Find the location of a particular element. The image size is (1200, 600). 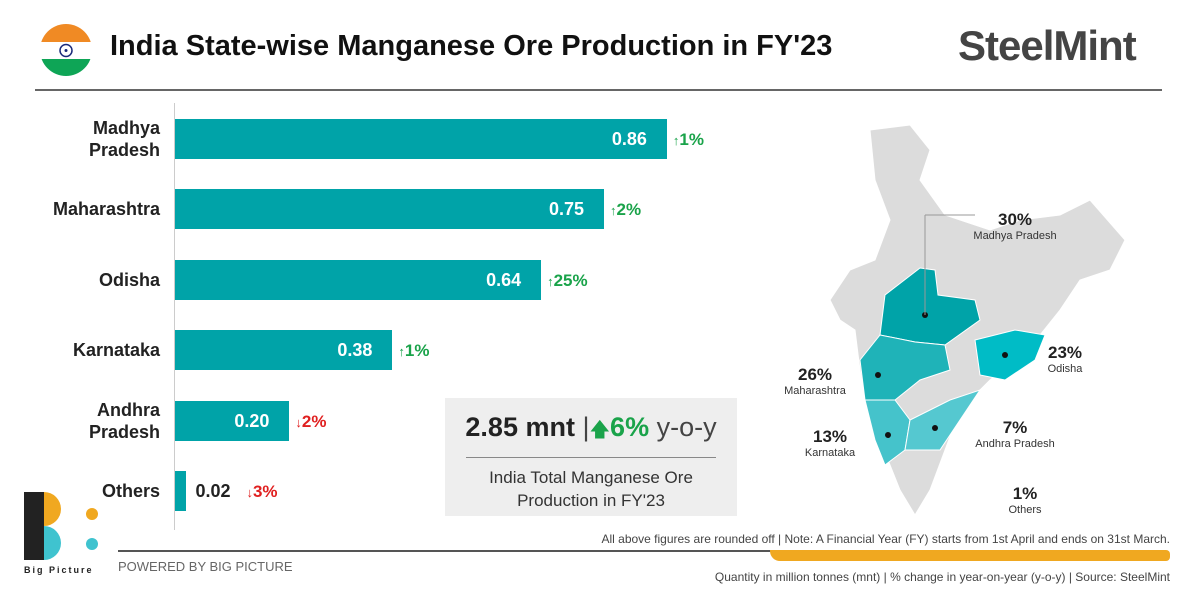

powered-by: POWERED BY BIG PICTURE is located at coordinates (205, 566).